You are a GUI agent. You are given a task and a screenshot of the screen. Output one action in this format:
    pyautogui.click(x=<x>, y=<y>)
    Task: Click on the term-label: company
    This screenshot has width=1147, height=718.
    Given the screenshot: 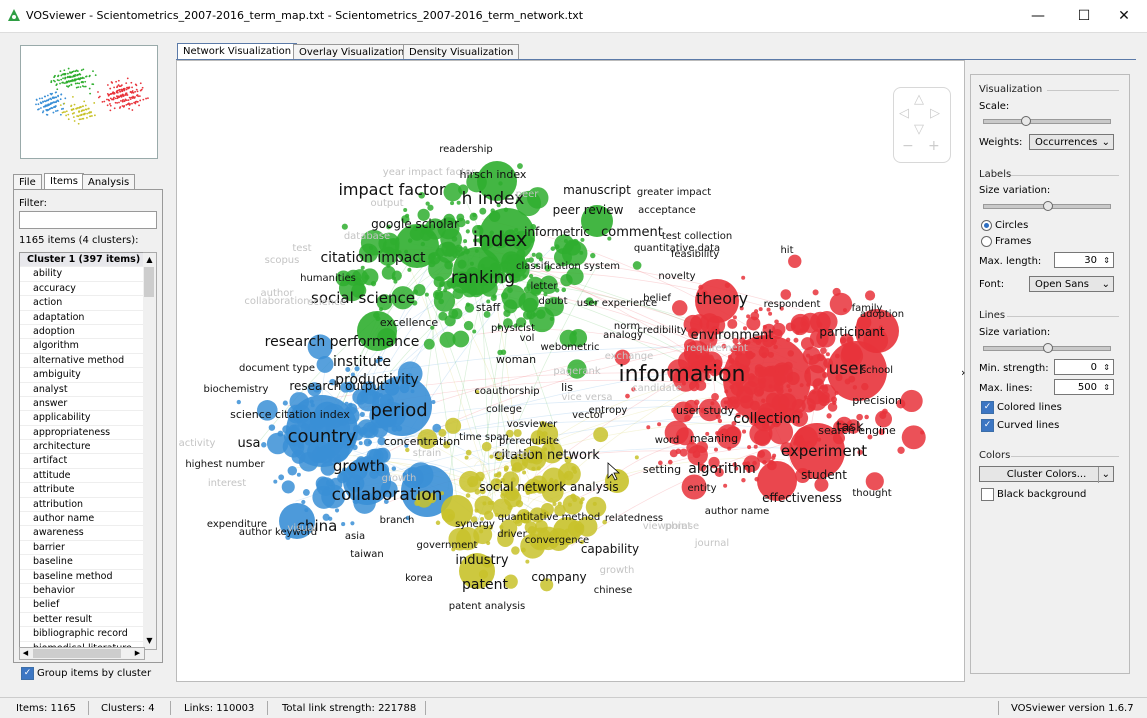 What is the action you would take?
    pyautogui.click(x=558, y=577)
    